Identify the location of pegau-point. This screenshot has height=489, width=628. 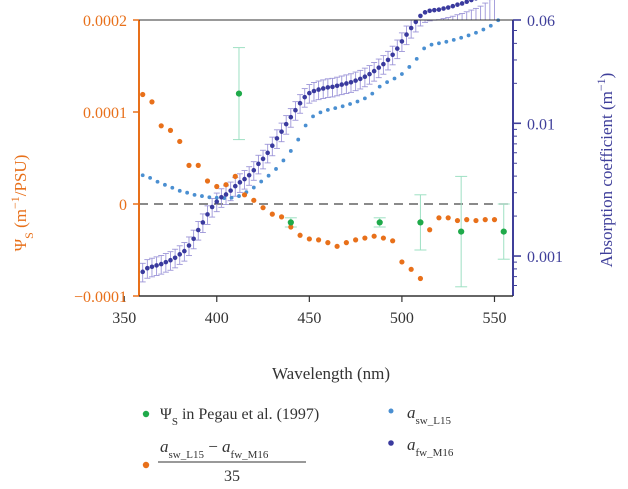
(420, 222).